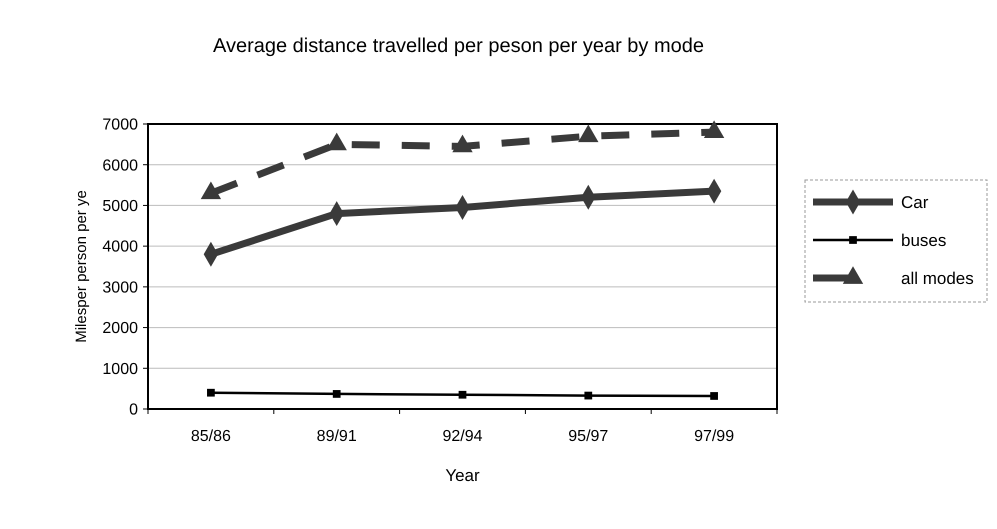 The width and height of the screenshot is (997, 529). Describe the element at coordinates (714, 436) in the screenshot. I see `x-tick-label: 97/99` at that location.